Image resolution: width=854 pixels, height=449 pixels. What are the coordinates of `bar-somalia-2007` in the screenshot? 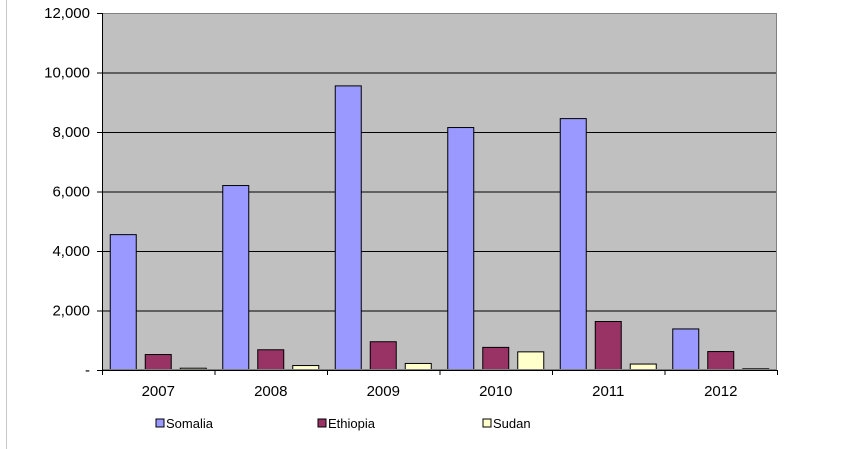 It's located at (123, 302).